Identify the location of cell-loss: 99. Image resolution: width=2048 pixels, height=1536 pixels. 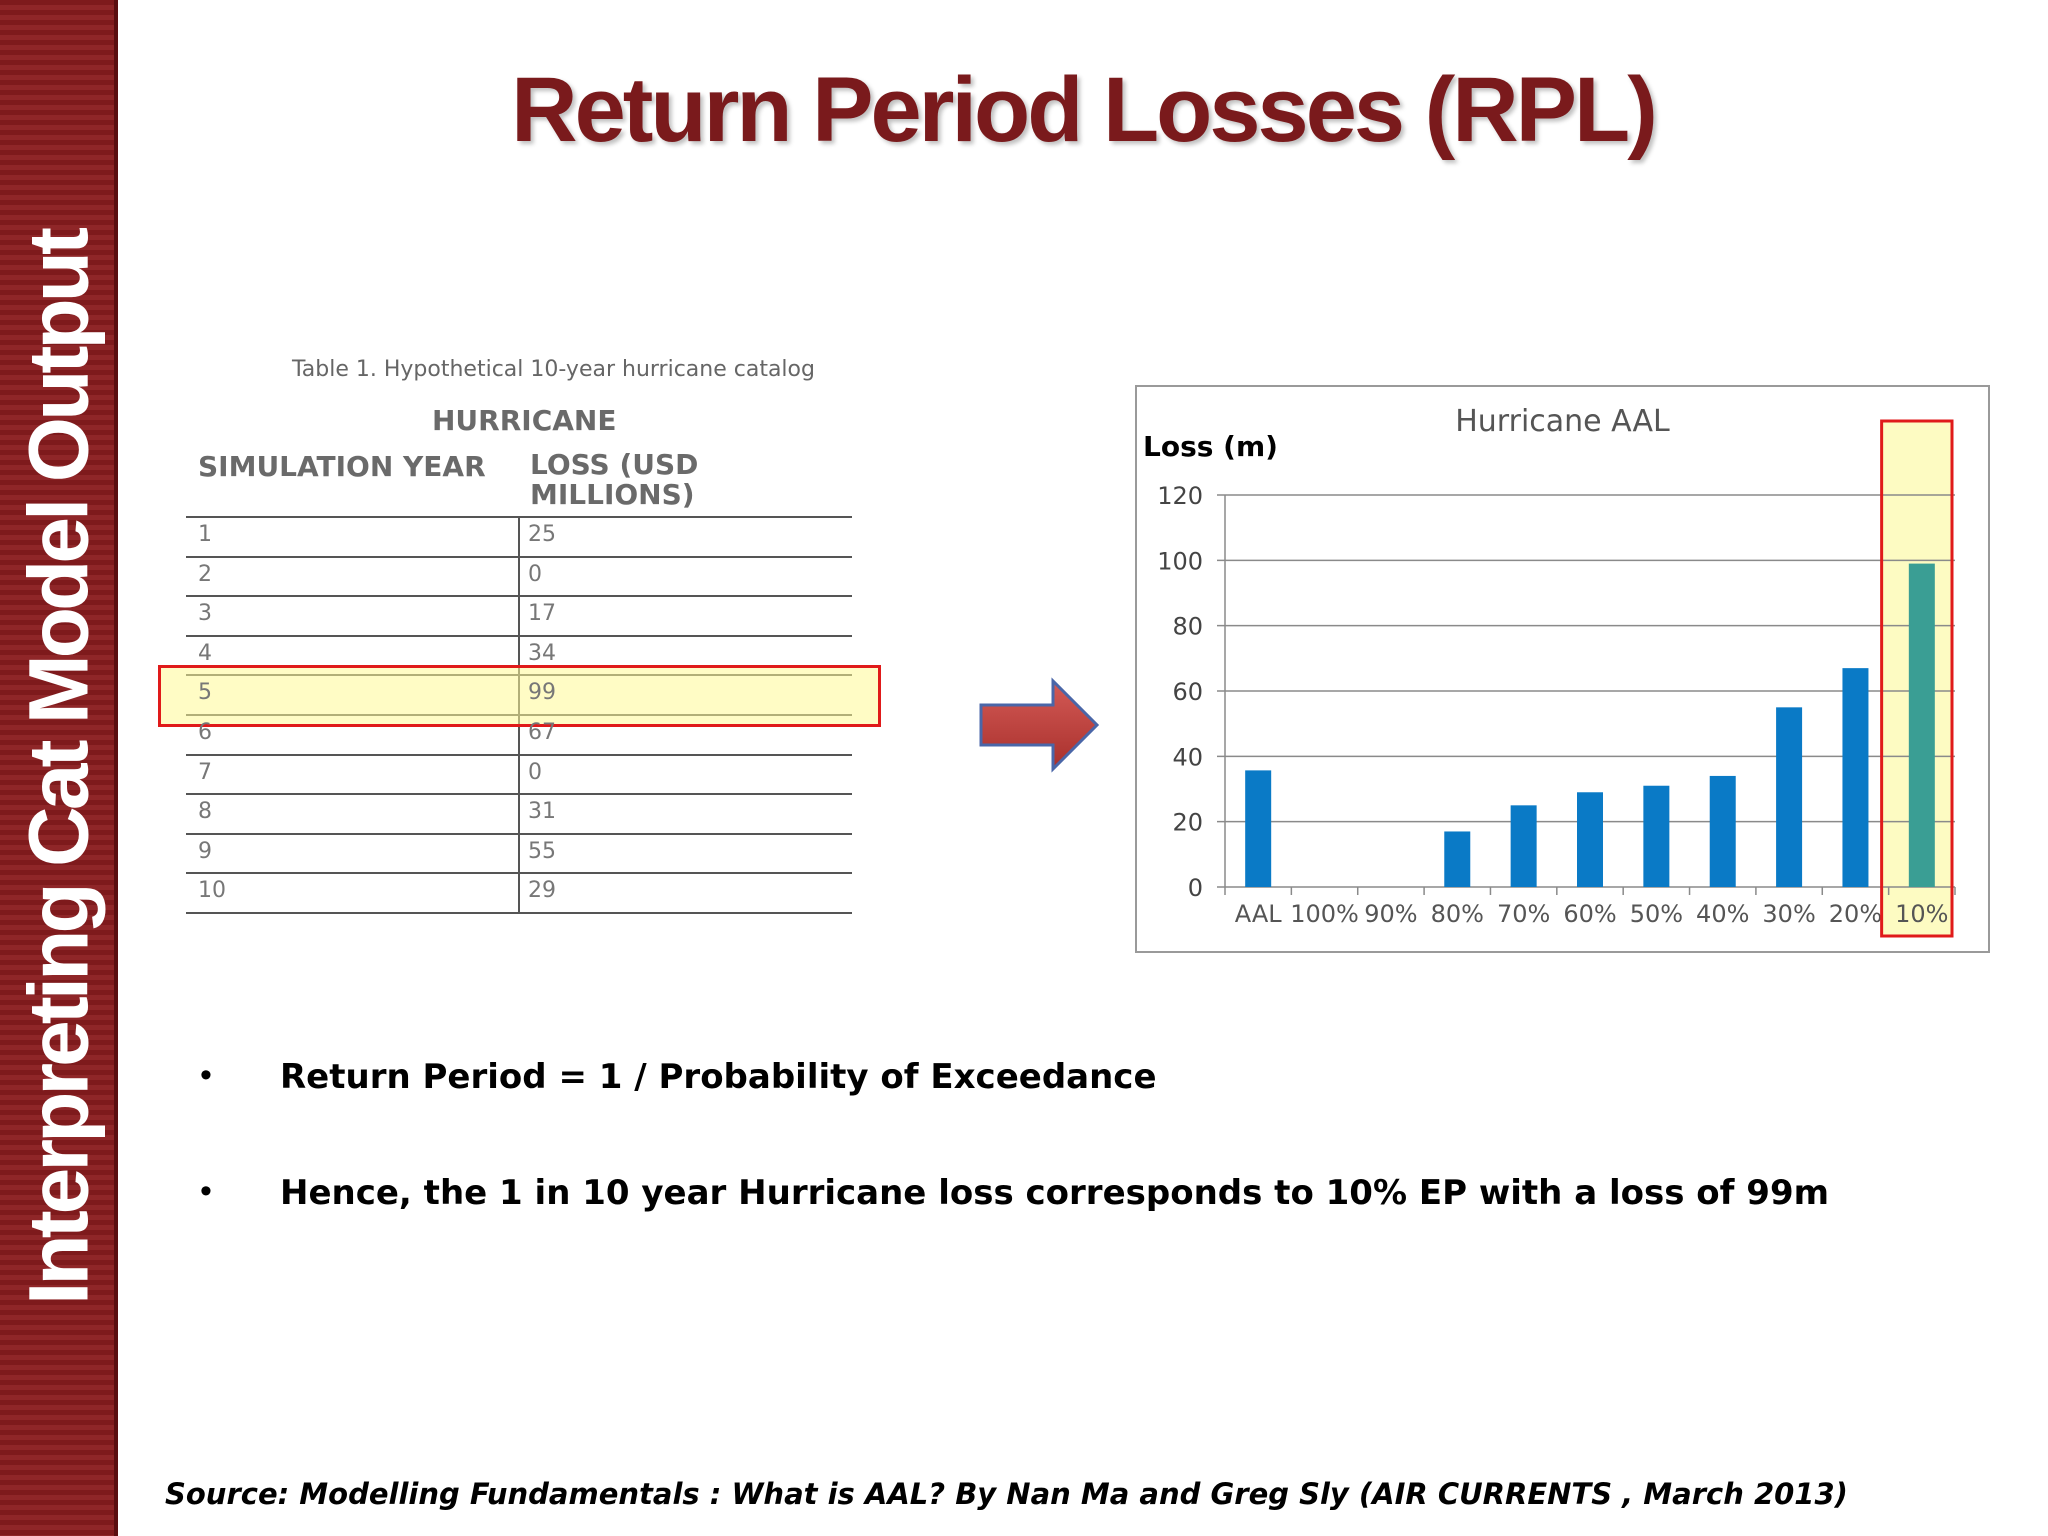
(542, 693).